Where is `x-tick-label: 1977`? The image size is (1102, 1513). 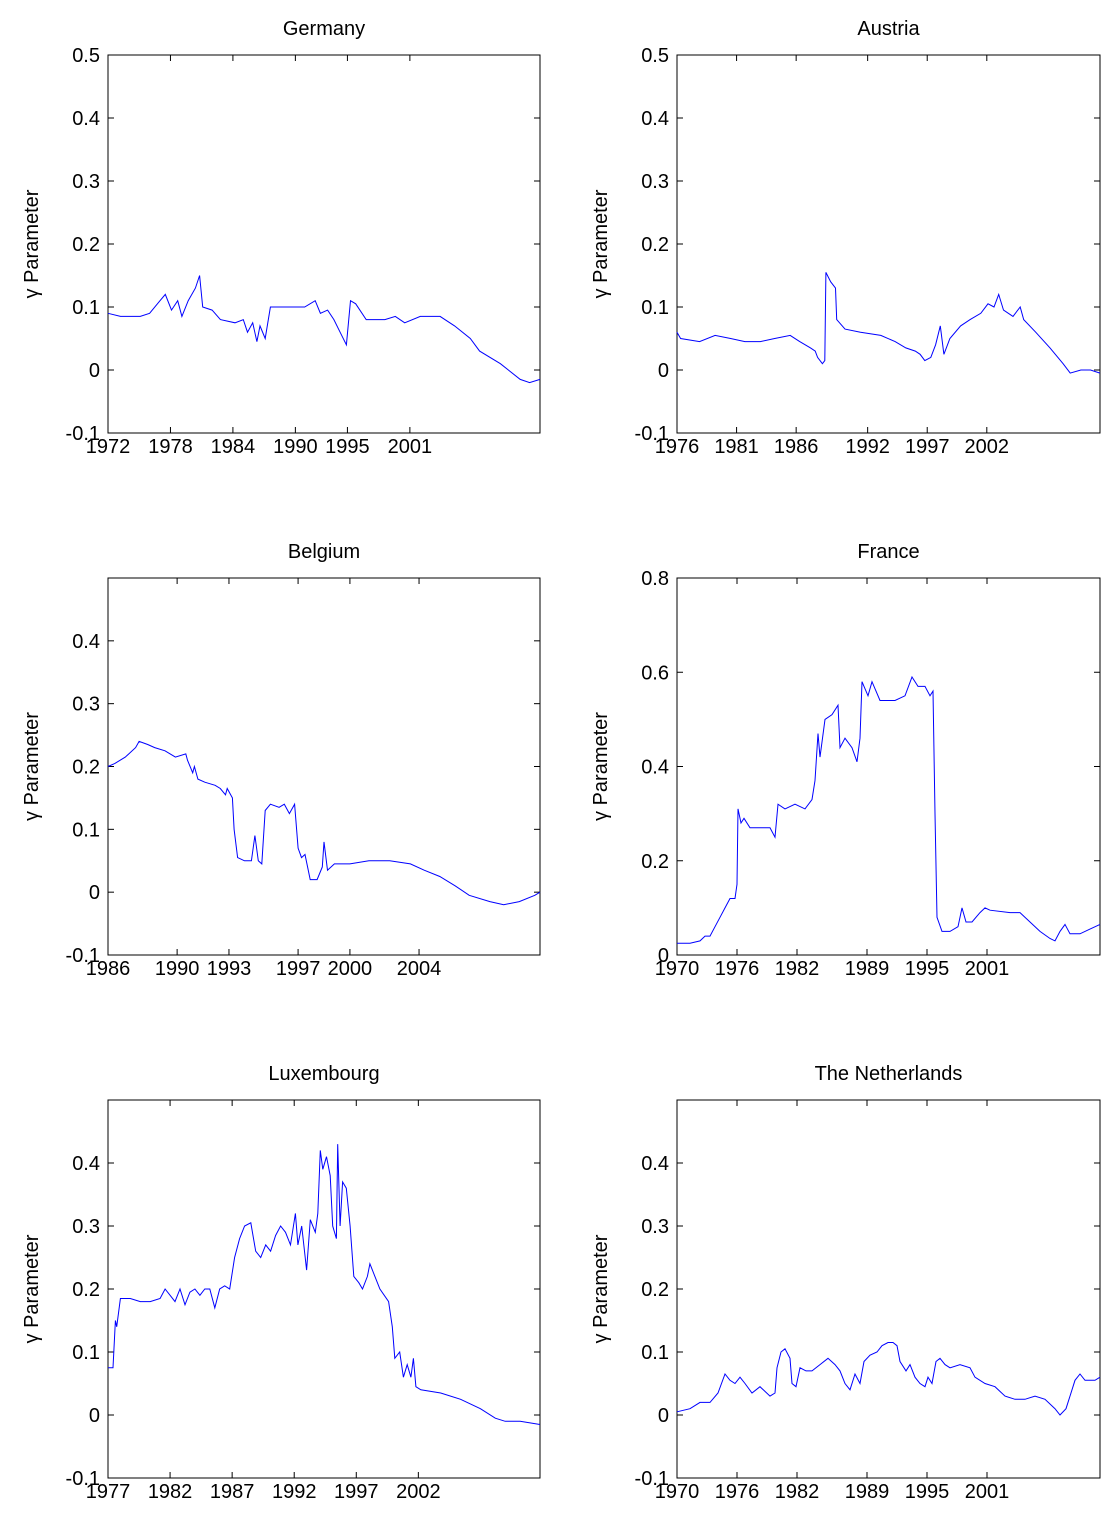
x-tick-label: 1977 is located at coordinates (108, 1492).